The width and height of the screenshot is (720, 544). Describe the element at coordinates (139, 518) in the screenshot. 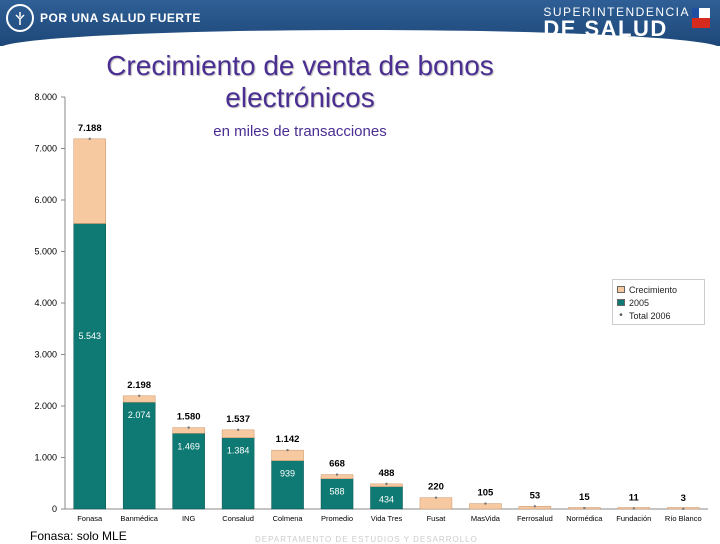

I see `x-category-label: Banmédica` at that location.